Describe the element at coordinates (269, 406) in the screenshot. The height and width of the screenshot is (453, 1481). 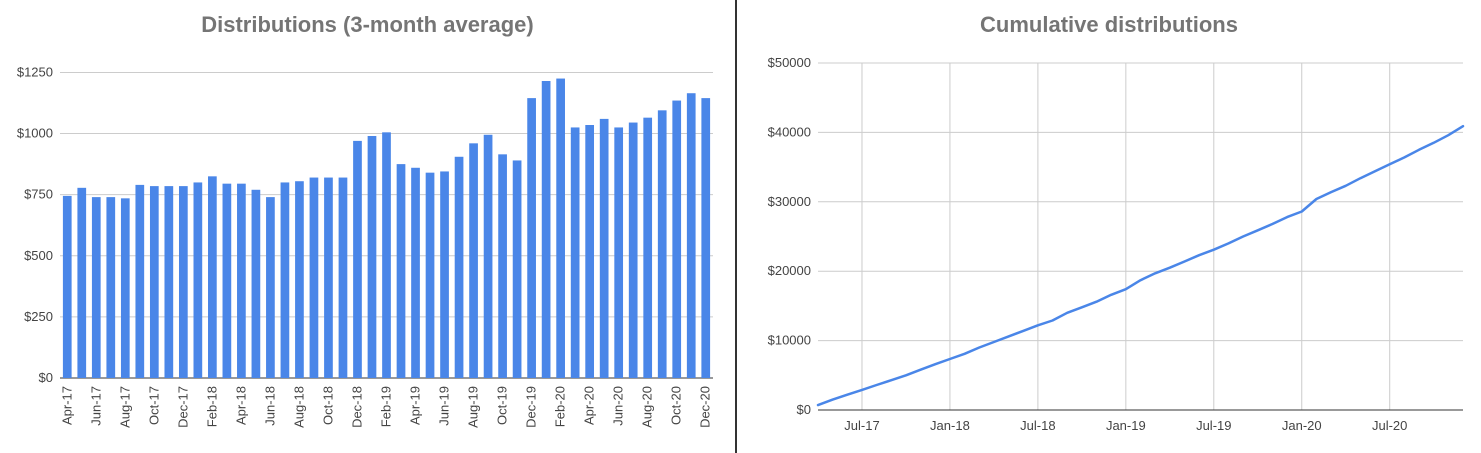
I see `x-tick-label: Jun-18` at that location.